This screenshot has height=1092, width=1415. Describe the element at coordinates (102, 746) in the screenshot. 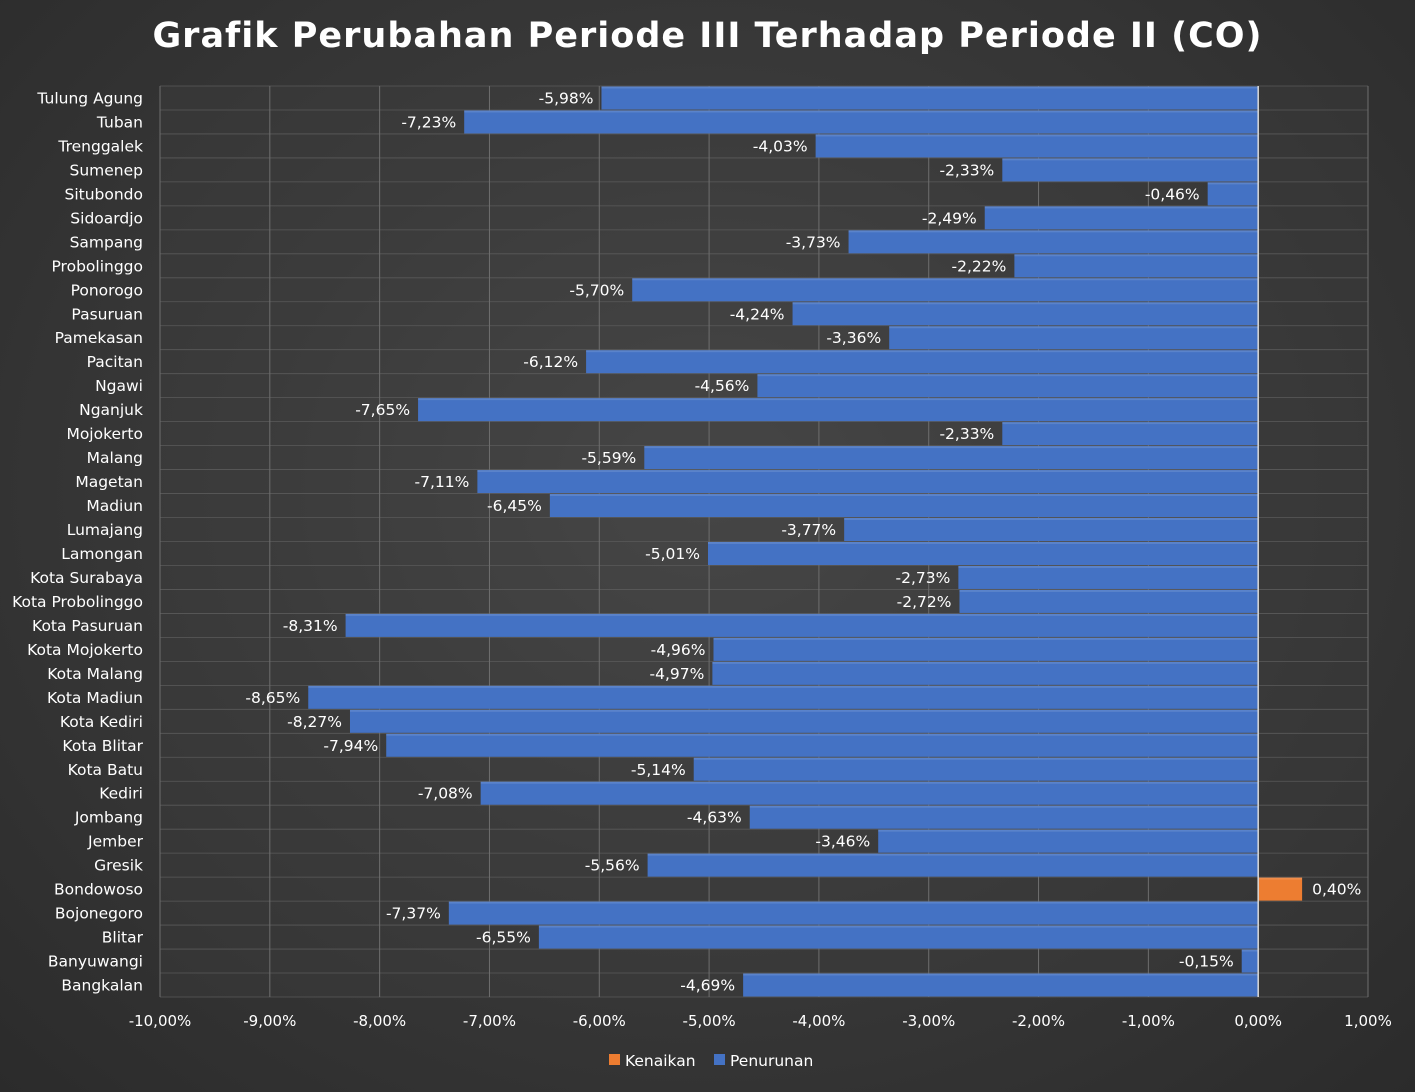

I see `category-label: Kota Blitar` at that location.